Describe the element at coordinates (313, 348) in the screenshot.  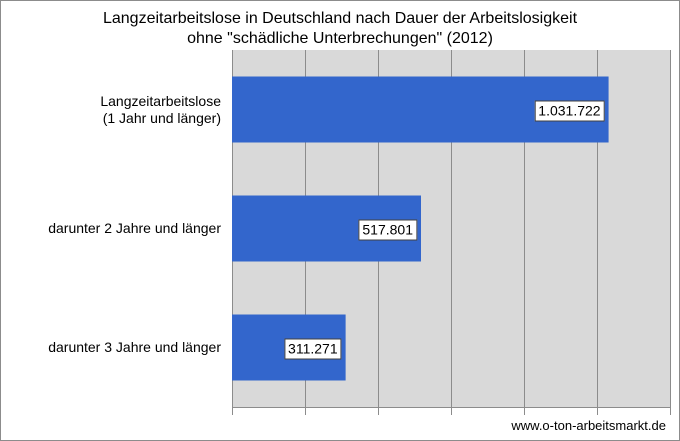
I see `value-label-2: 311.271` at that location.